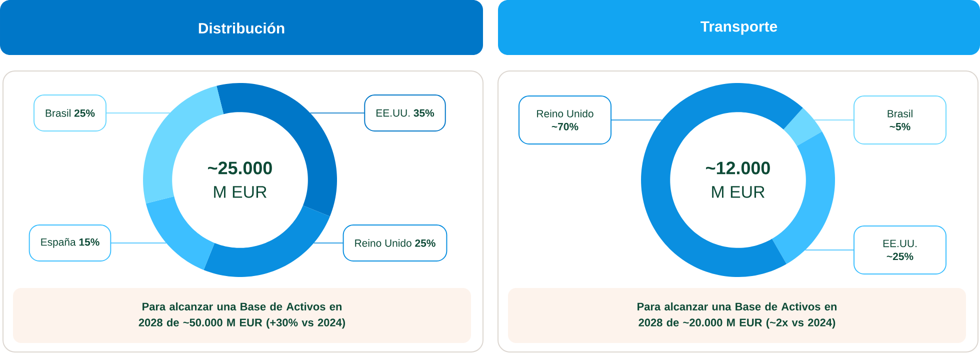 The image size is (980, 355). Describe the element at coordinates (565, 126) in the screenshot. I see `data-label: ~70%` at that location.